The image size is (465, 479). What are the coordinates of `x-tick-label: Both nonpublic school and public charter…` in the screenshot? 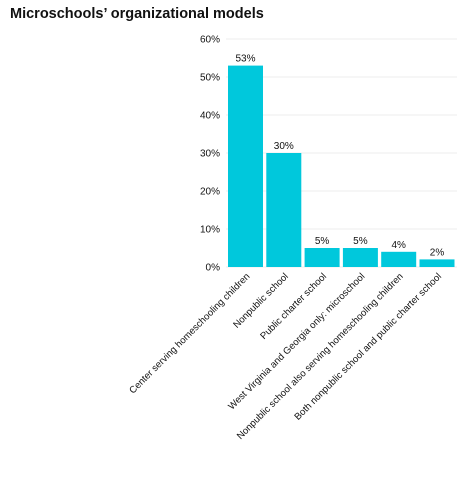 It's located at (367, 346).